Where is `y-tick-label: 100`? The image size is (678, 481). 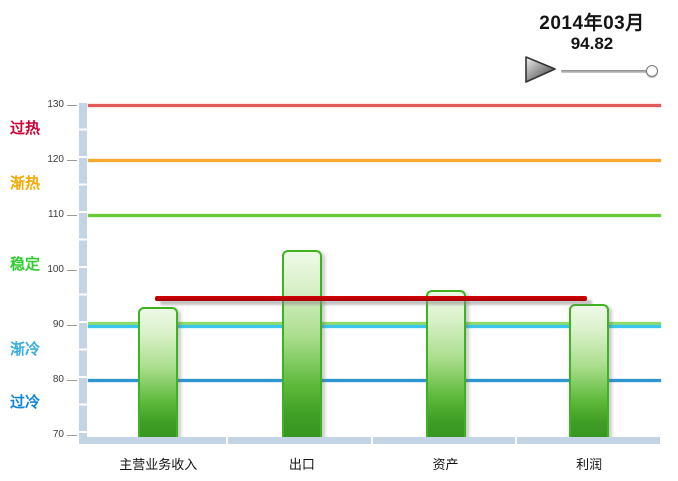
y-tick-label: 100 is located at coordinates (55, 269).